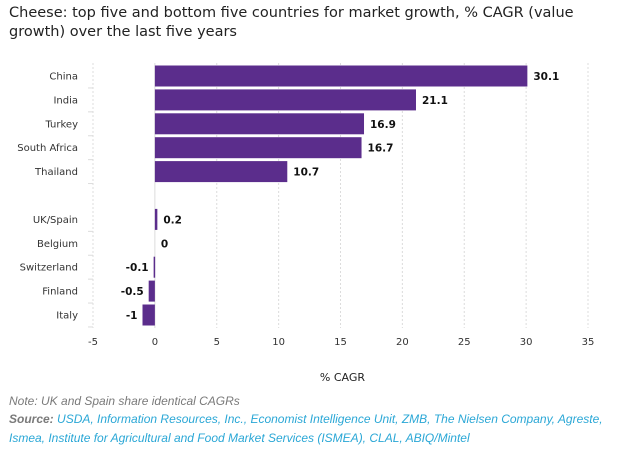 The width and height of the screenshot is (641, 450). Describe the element at coordinates (154, 267) in the screenshot. I see `bar-switzerland` at that location.